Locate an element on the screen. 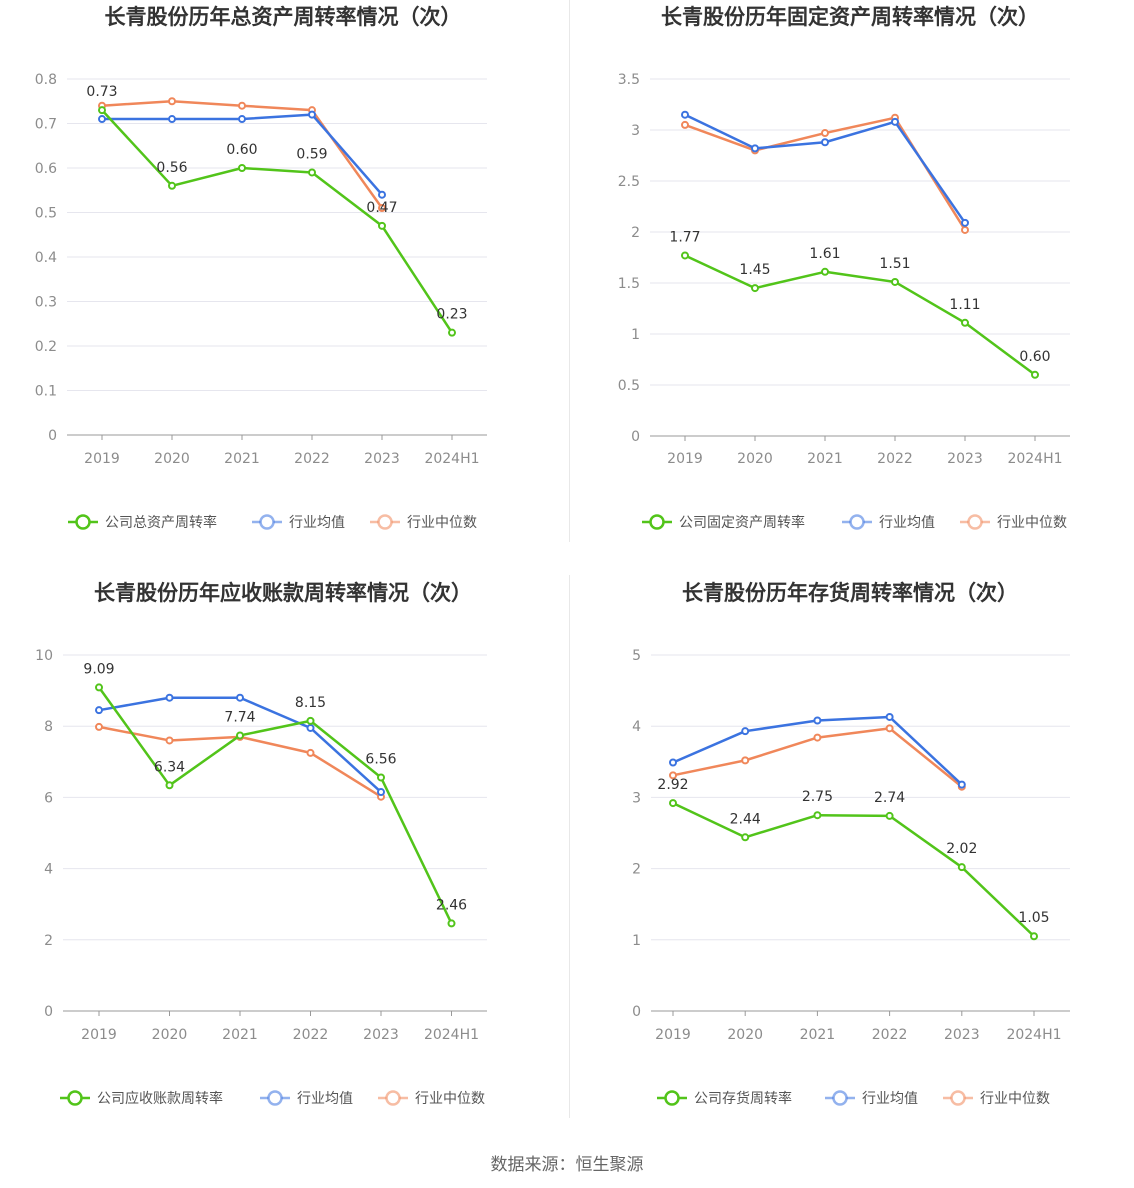 This screenshot has width=1134, height=1188. y-tick-label: 3.5 is located at coordinates (629, 80).